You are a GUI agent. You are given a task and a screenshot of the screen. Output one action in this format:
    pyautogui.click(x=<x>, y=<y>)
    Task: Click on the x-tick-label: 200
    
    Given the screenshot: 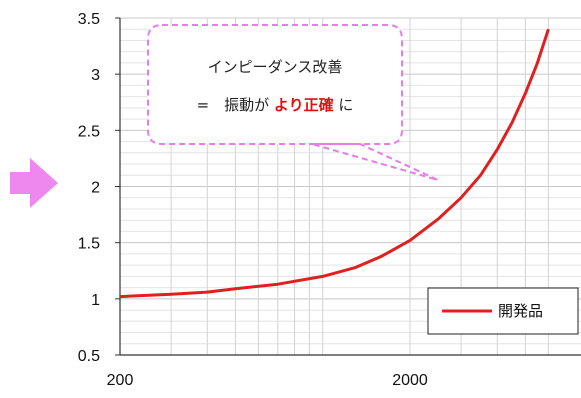 What is the action you would take?
    pyautogui.click(x=120, y=380)
    